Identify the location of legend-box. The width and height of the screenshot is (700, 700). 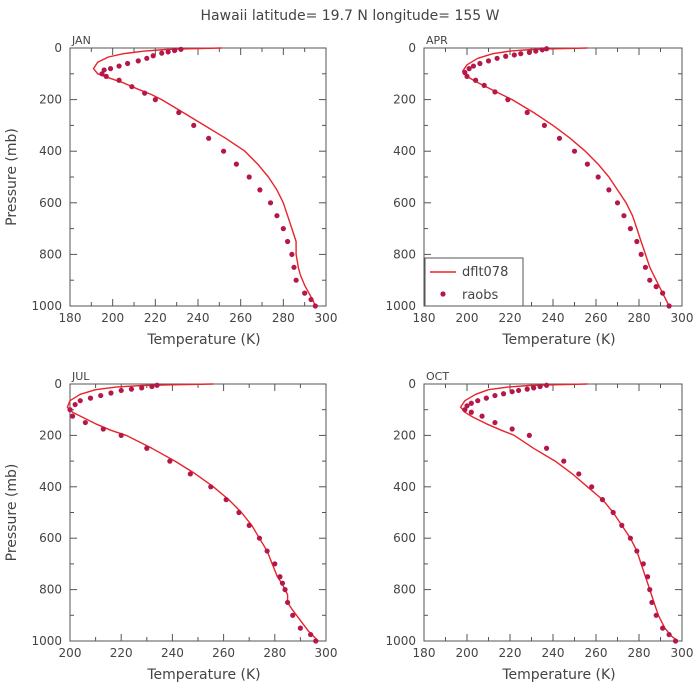
(474, 282).